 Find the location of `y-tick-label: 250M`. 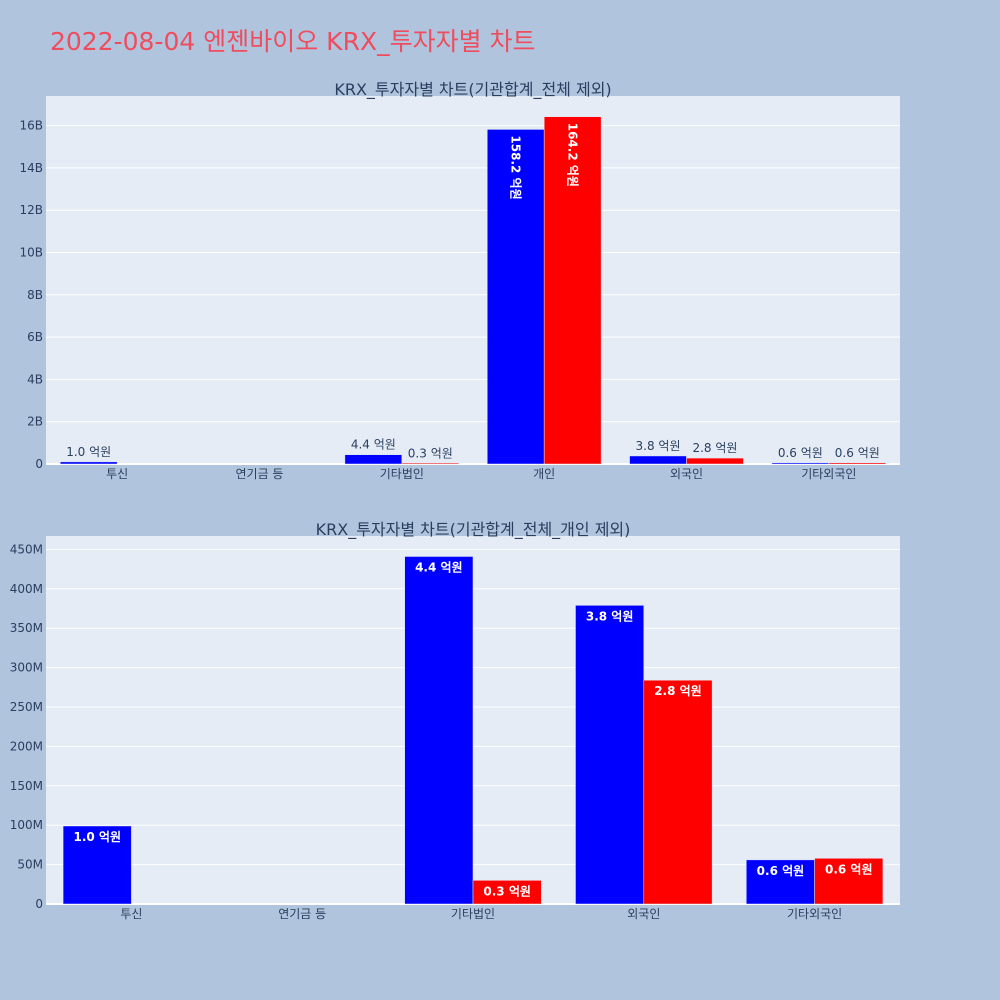

y-tick-label: 250M is located at coordinates (26, 707).